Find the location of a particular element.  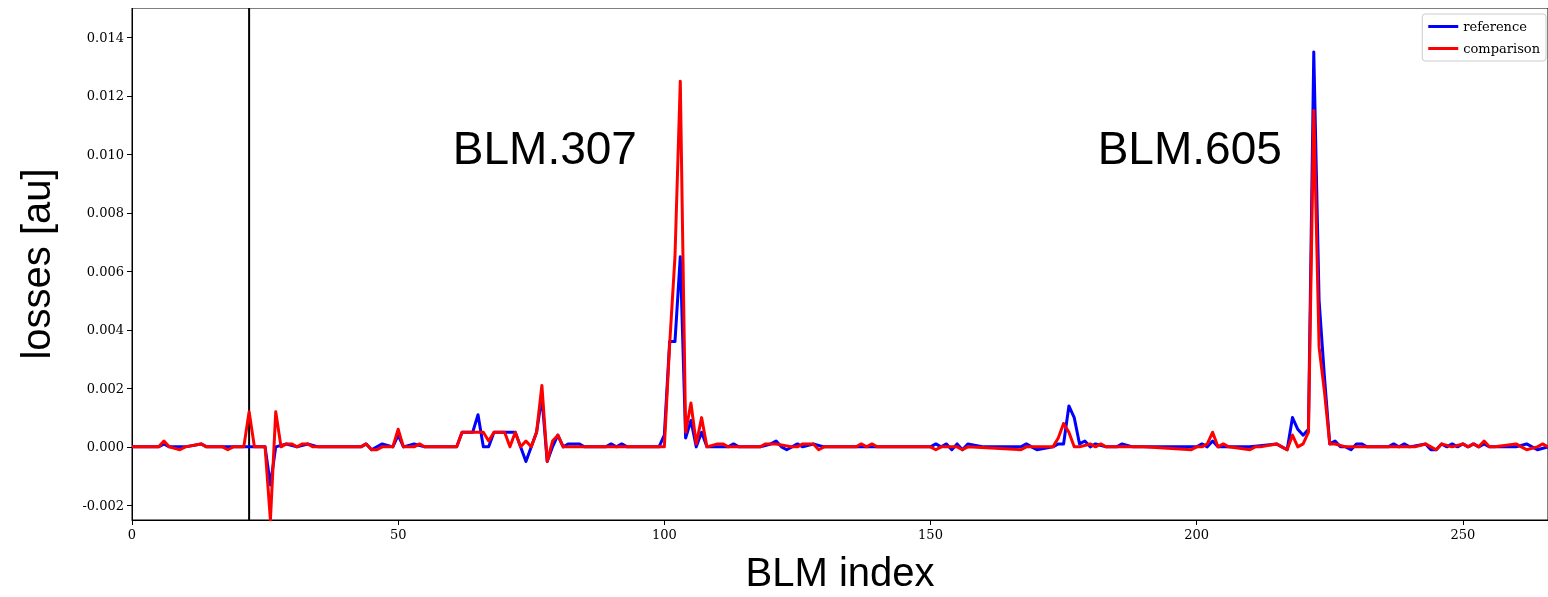

y-tick-label: 0.014 is located at coordinates (105, 37).